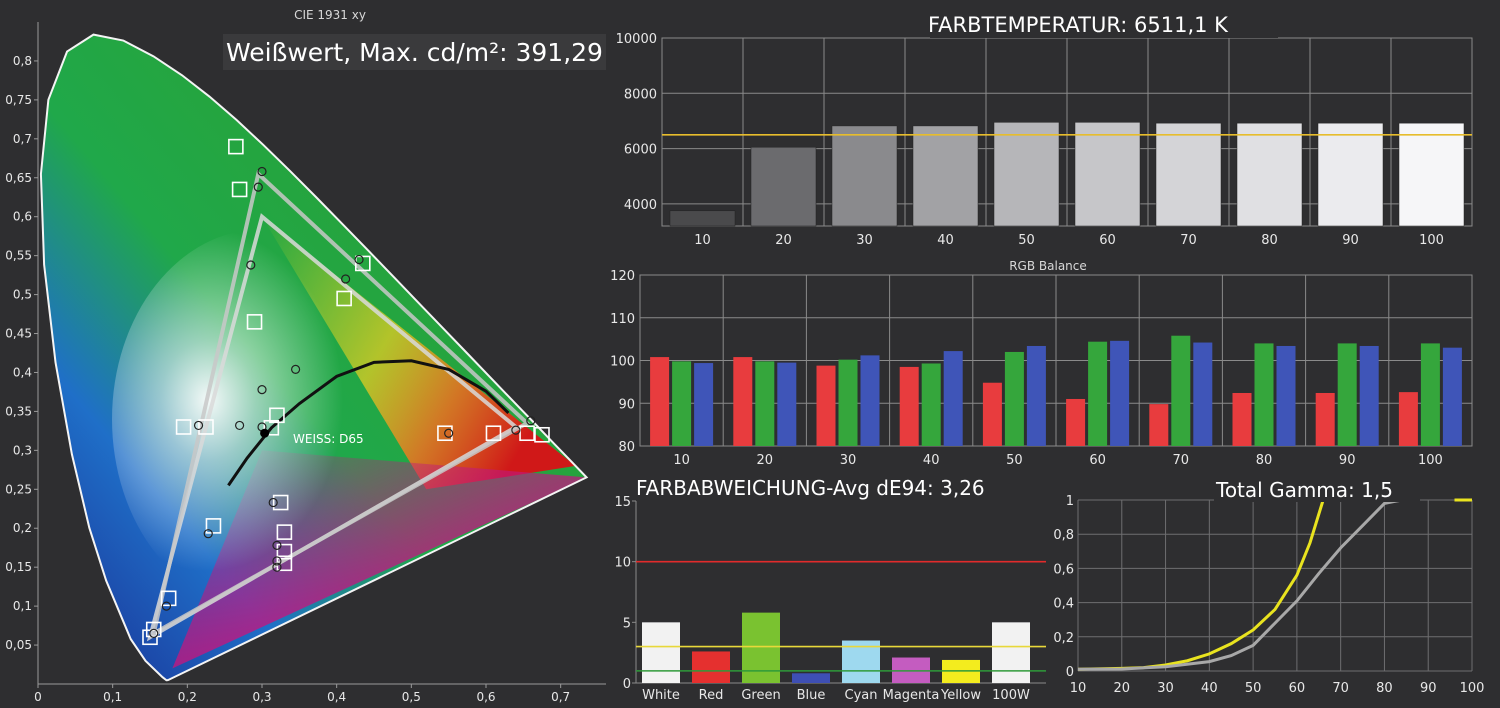 Image resolution: width=1500 pixels, height=708 pixels. I want to click on color-deviation-x-tick-label: 100W, so click(1011, 695).